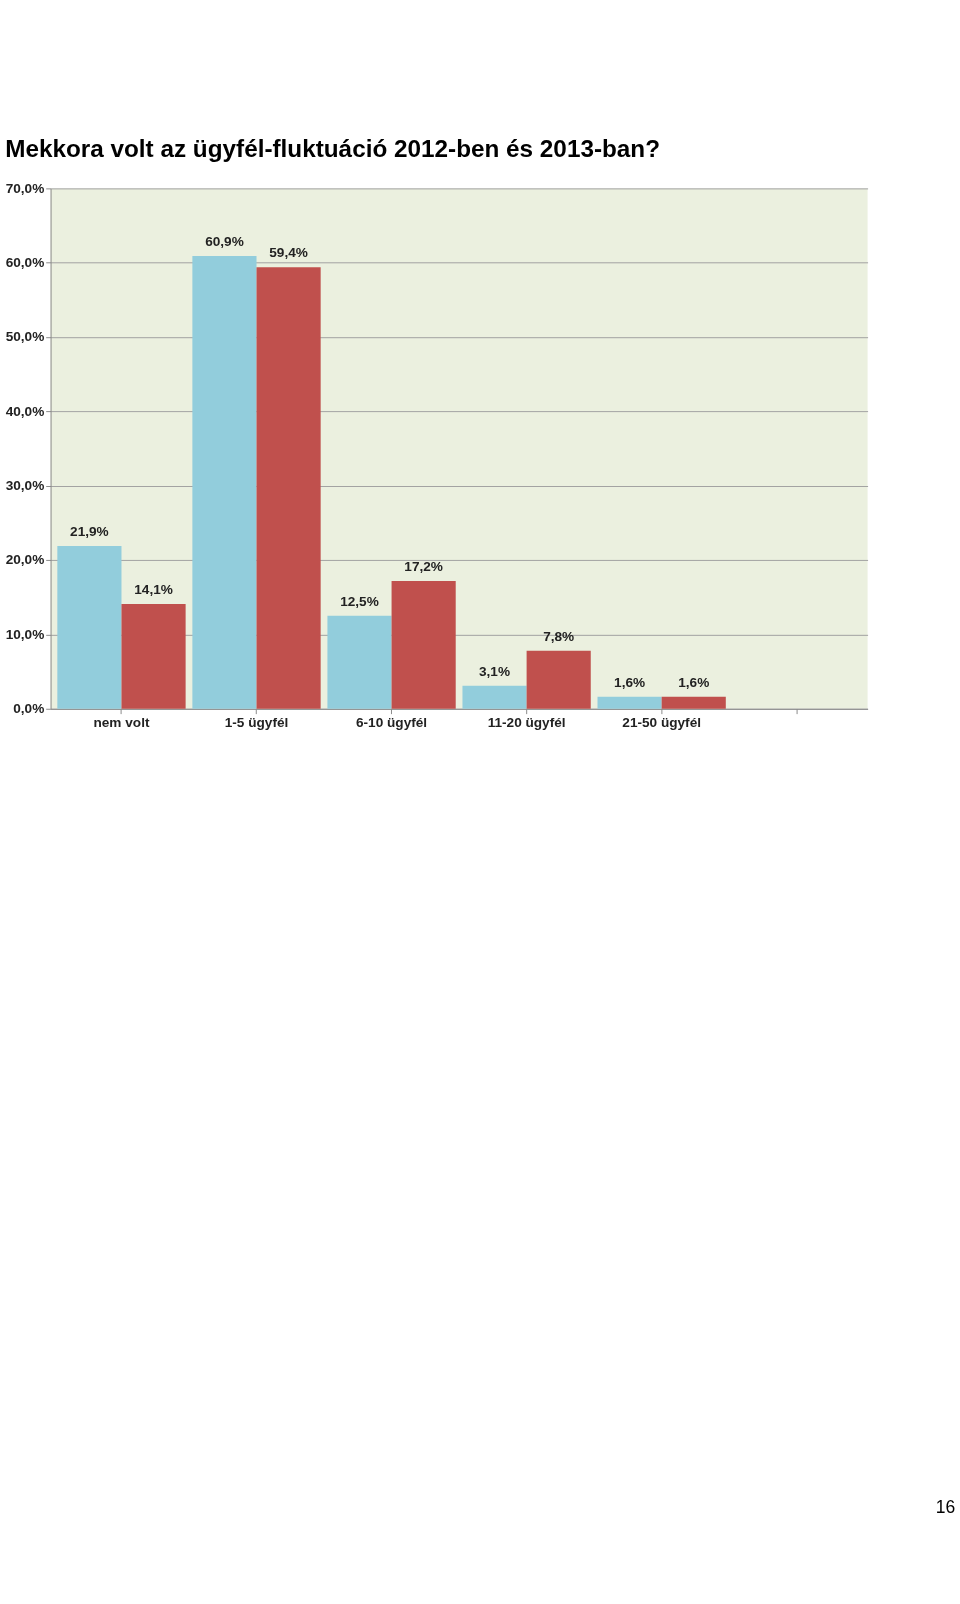 The width and height of the screenshot is (960, 1604). Describe the element at coordinates (153, 590) in the screenshot. I see `data-label: 14,1%` at that location.